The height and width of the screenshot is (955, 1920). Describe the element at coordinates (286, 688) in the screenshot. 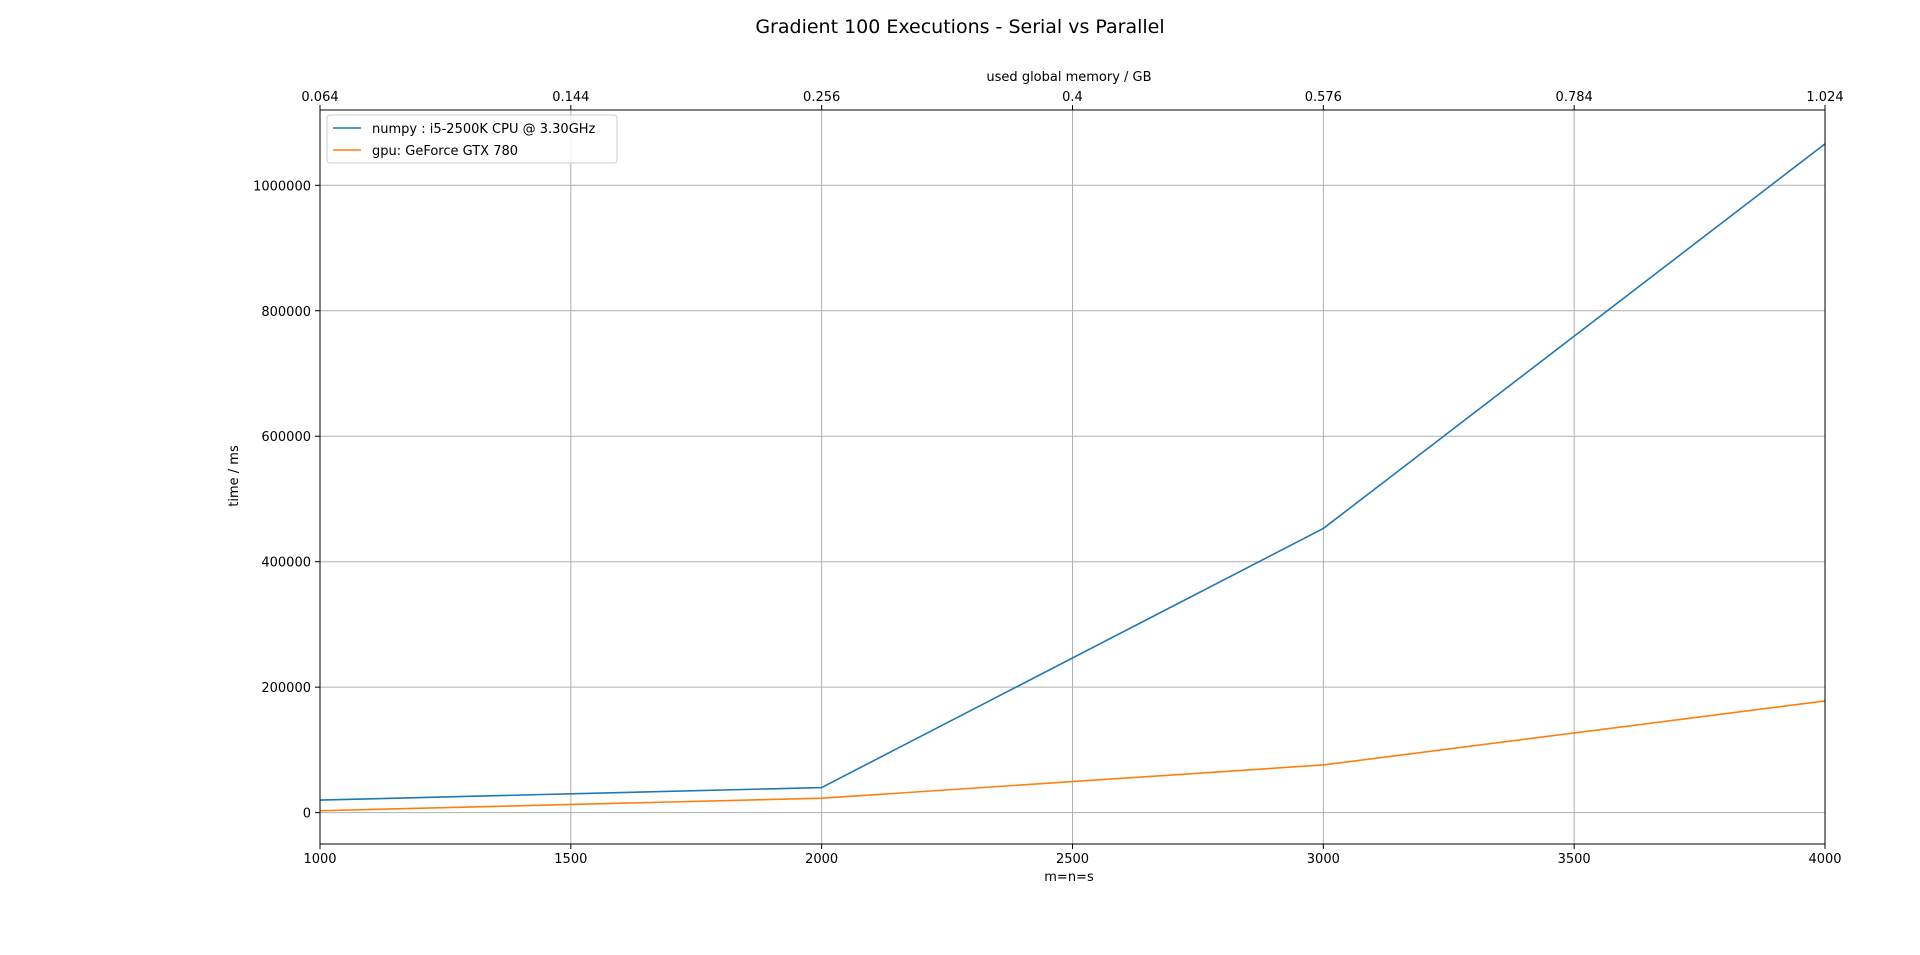

I see `y-tick-label-1: 200000` at that location.